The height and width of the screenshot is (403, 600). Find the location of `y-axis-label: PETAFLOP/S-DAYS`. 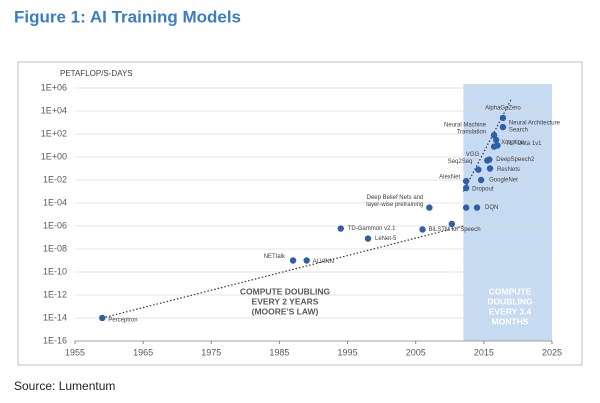

y-axis-label: PETAFLOP/S-DAYS is located at coordinates (96, 73).